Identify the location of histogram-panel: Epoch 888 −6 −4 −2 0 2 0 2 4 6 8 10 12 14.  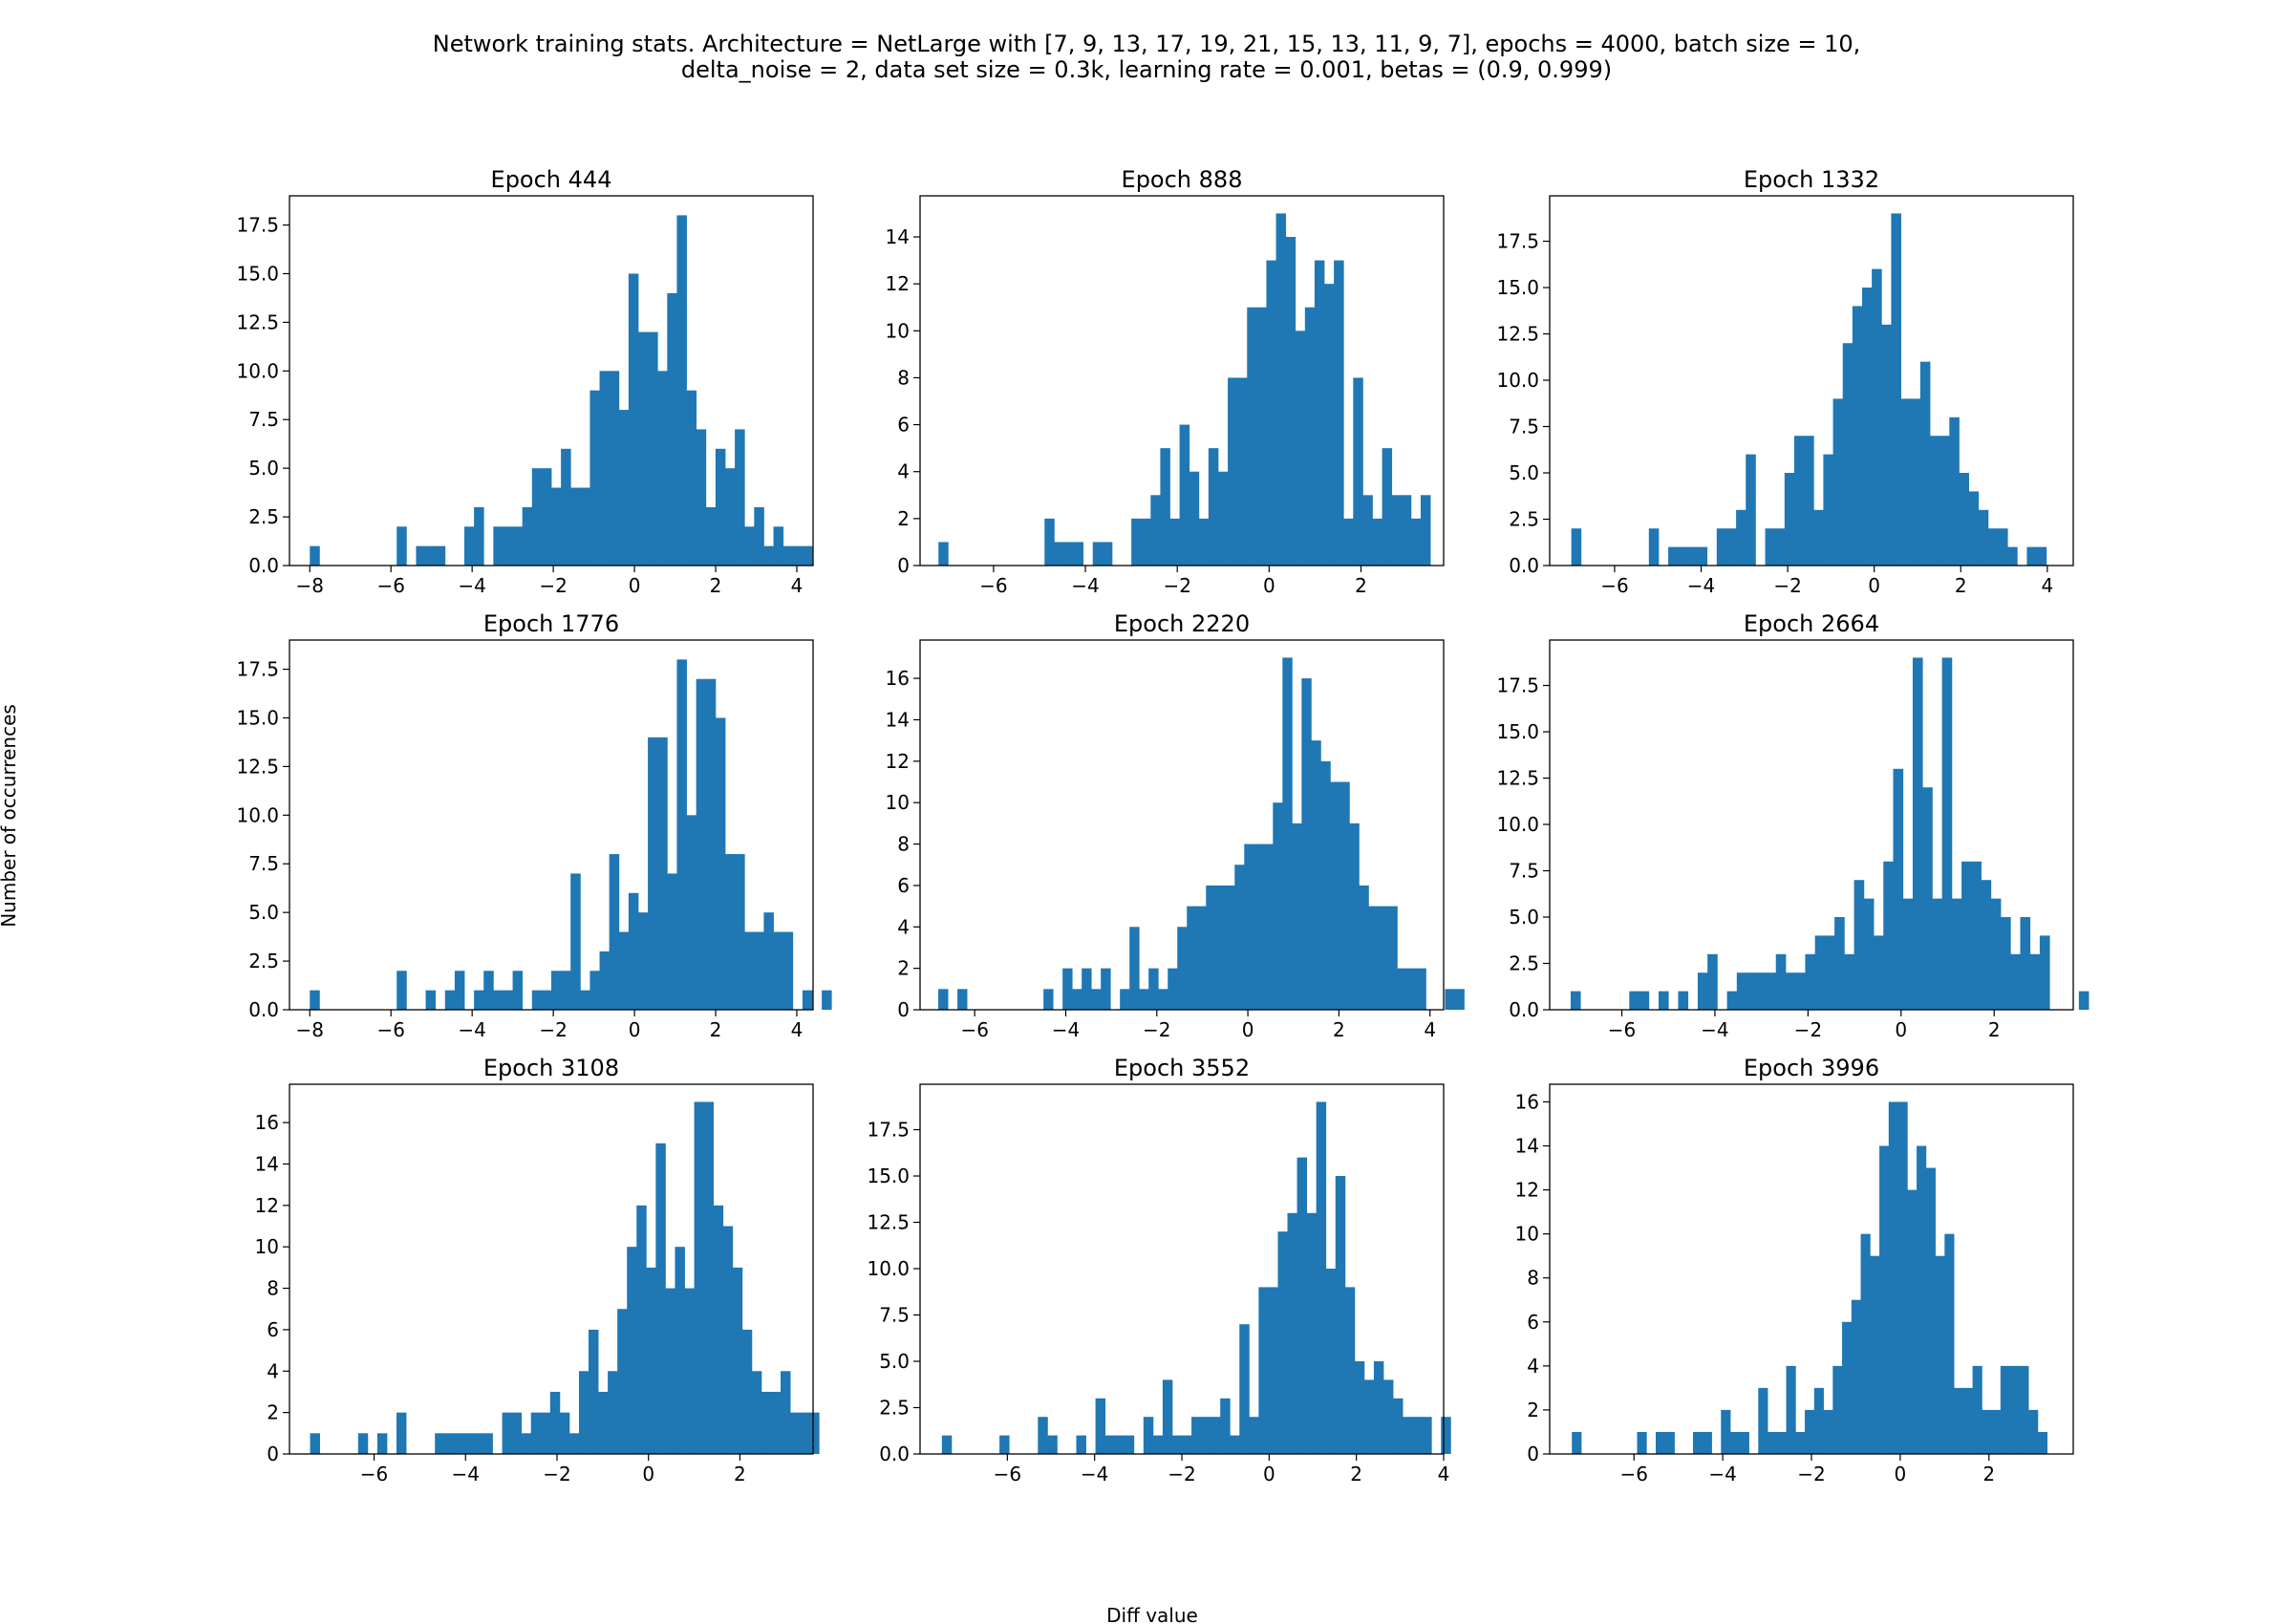
(1165, 382).